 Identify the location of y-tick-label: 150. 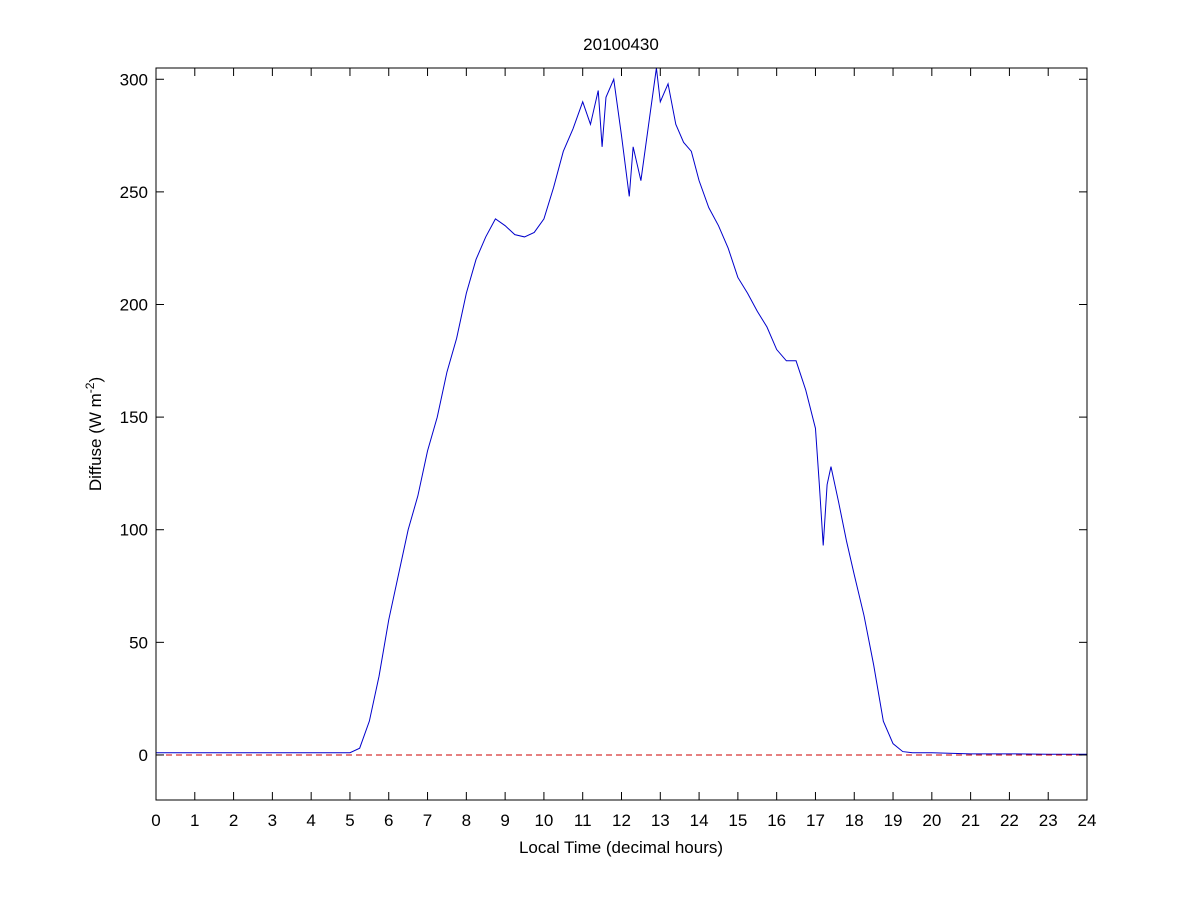
(134, 417).